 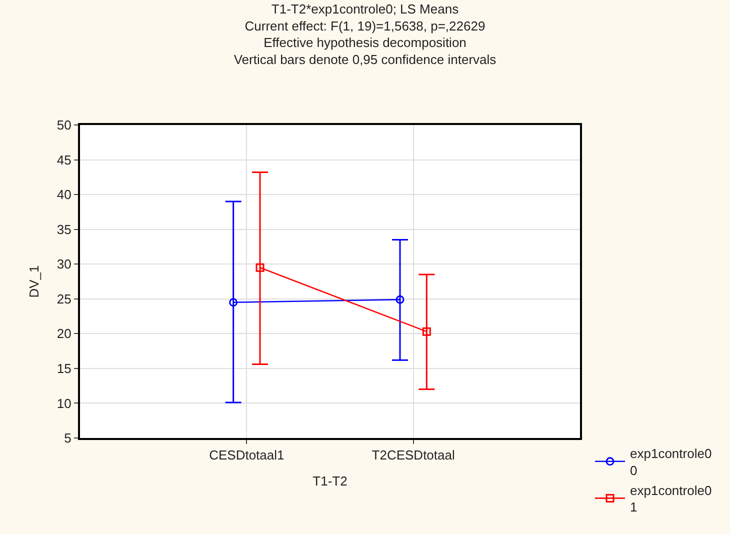 I want to click on y-tick-label: 30, so click(x=64, y=264).